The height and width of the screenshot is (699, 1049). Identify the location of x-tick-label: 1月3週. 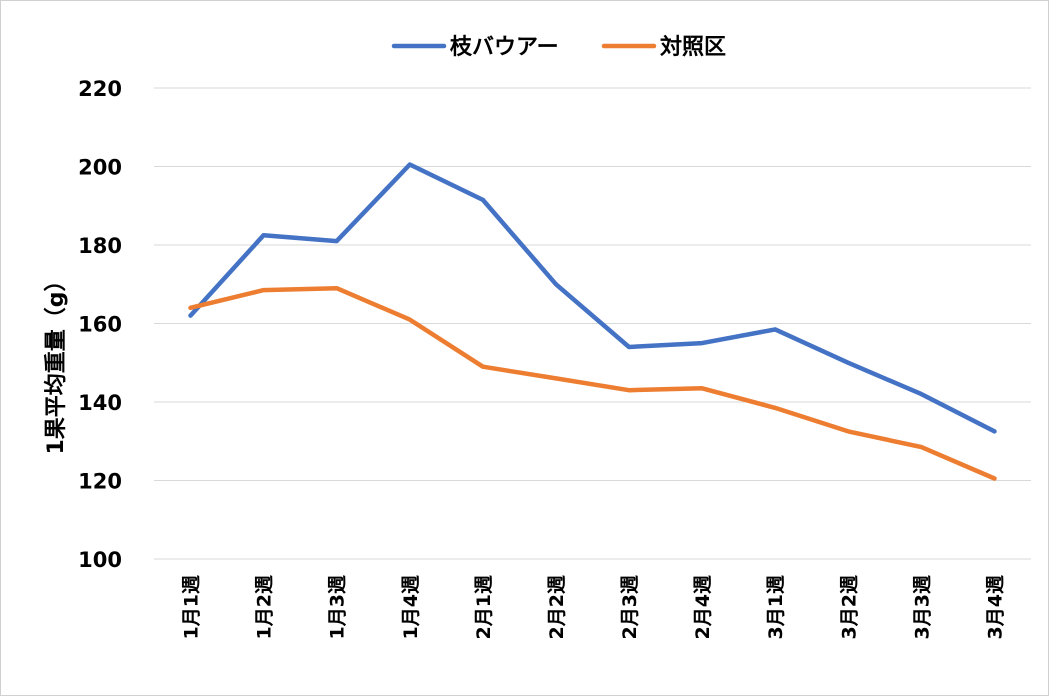
(338, 607).